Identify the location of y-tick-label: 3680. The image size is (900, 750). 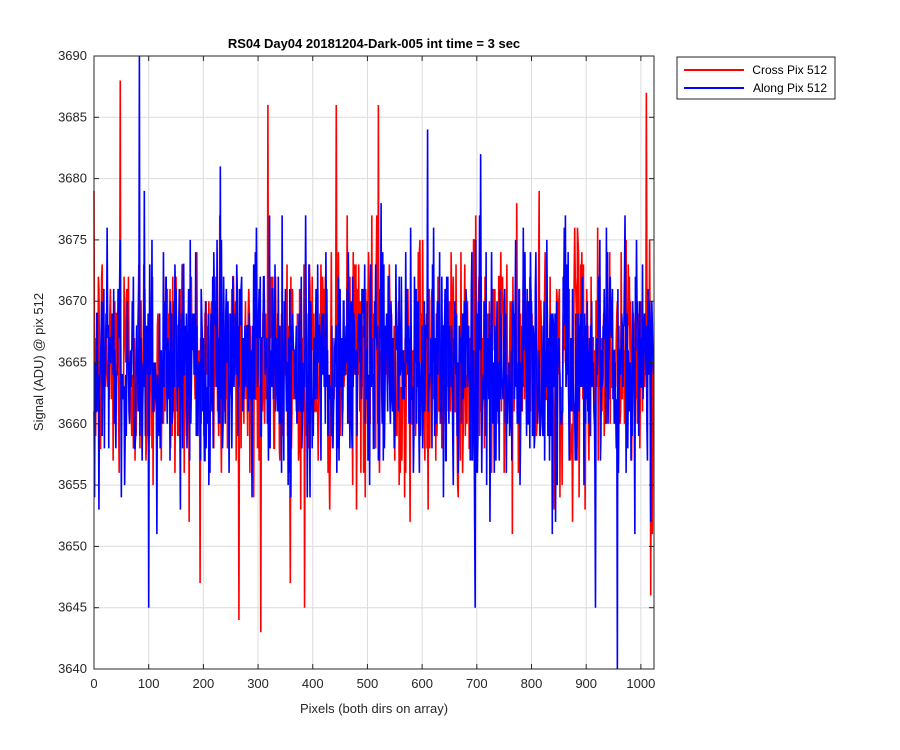
(72, 178).